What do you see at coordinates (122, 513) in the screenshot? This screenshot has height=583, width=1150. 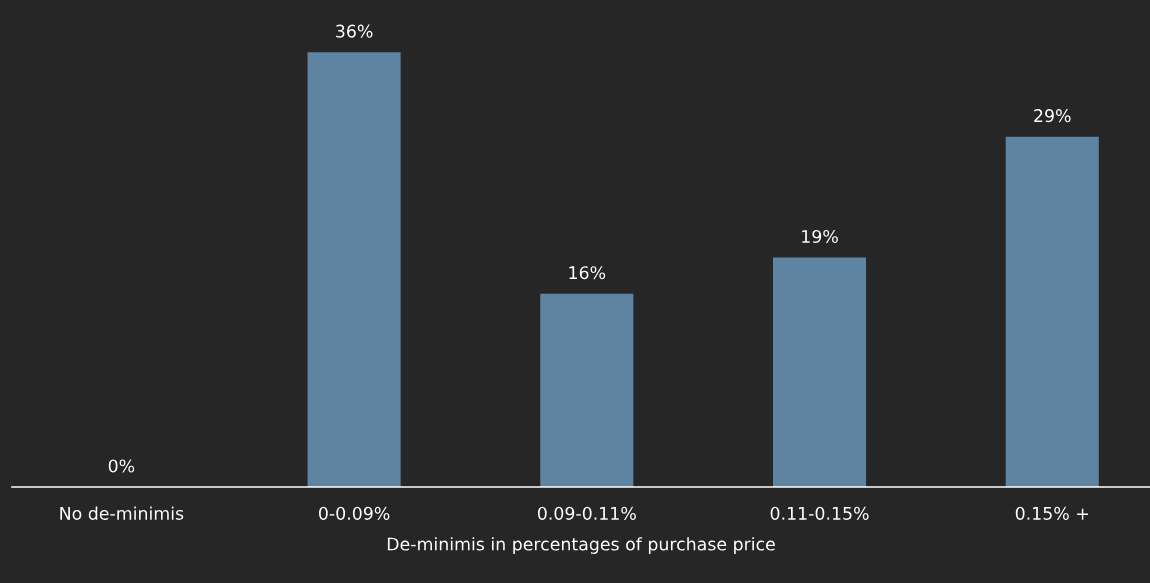 I see `x-tick-label: No de-minimis` at bounding box center [122, 513].